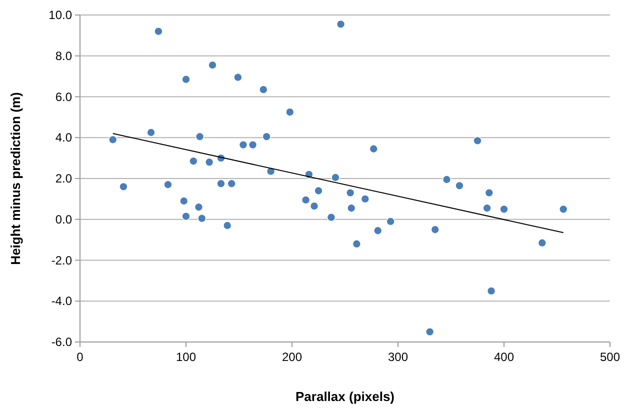 Image resolution: width=637 pixels, height=409 pixels. Describe the element at coordinates (63, 97) in the screenshot. I see `y-tick-label: 6.0` at that location.